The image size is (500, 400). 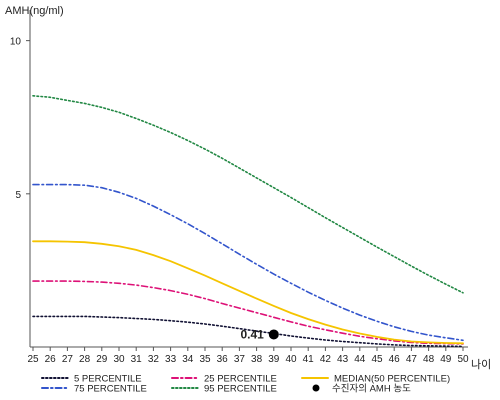 What do you see at coordinates (68, 359) in the screenshot?
I see `x-tick-label: 27` at bounding box center [68, 359].